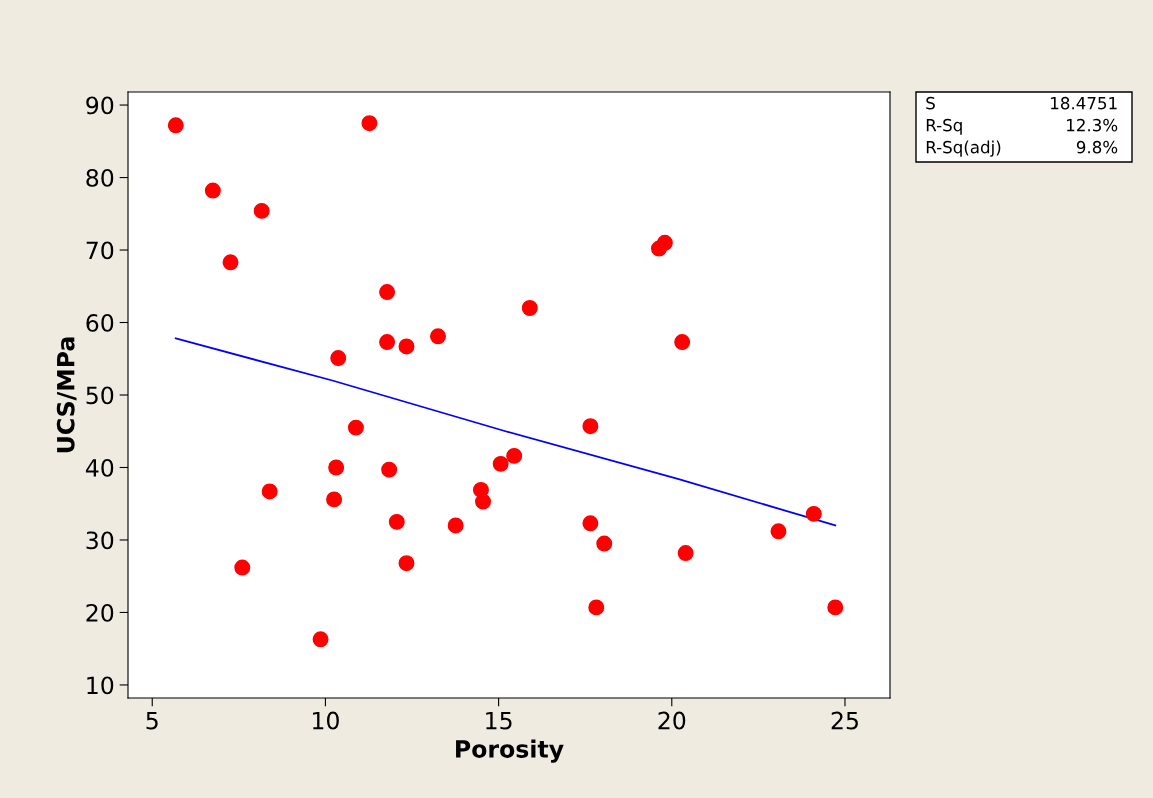  Describe the element at coordinates (326, 720) in the screenshot. I see `x-tick-label: 10` at that location.